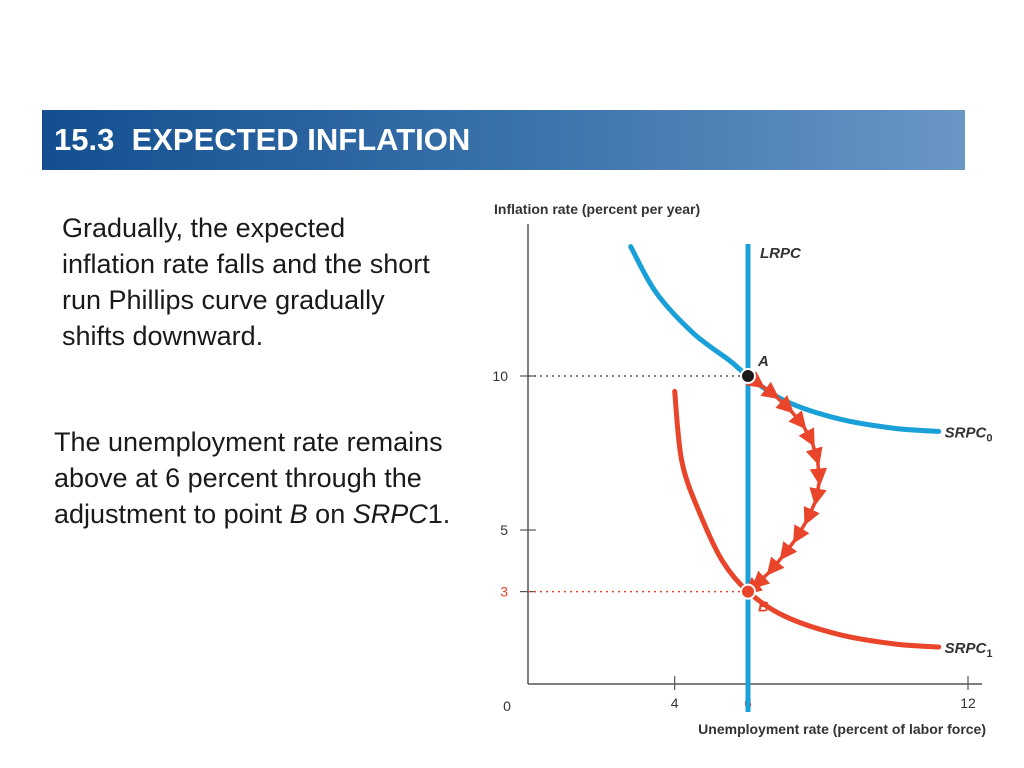  I want to click on section-number: 15.3, so click(84, 139).